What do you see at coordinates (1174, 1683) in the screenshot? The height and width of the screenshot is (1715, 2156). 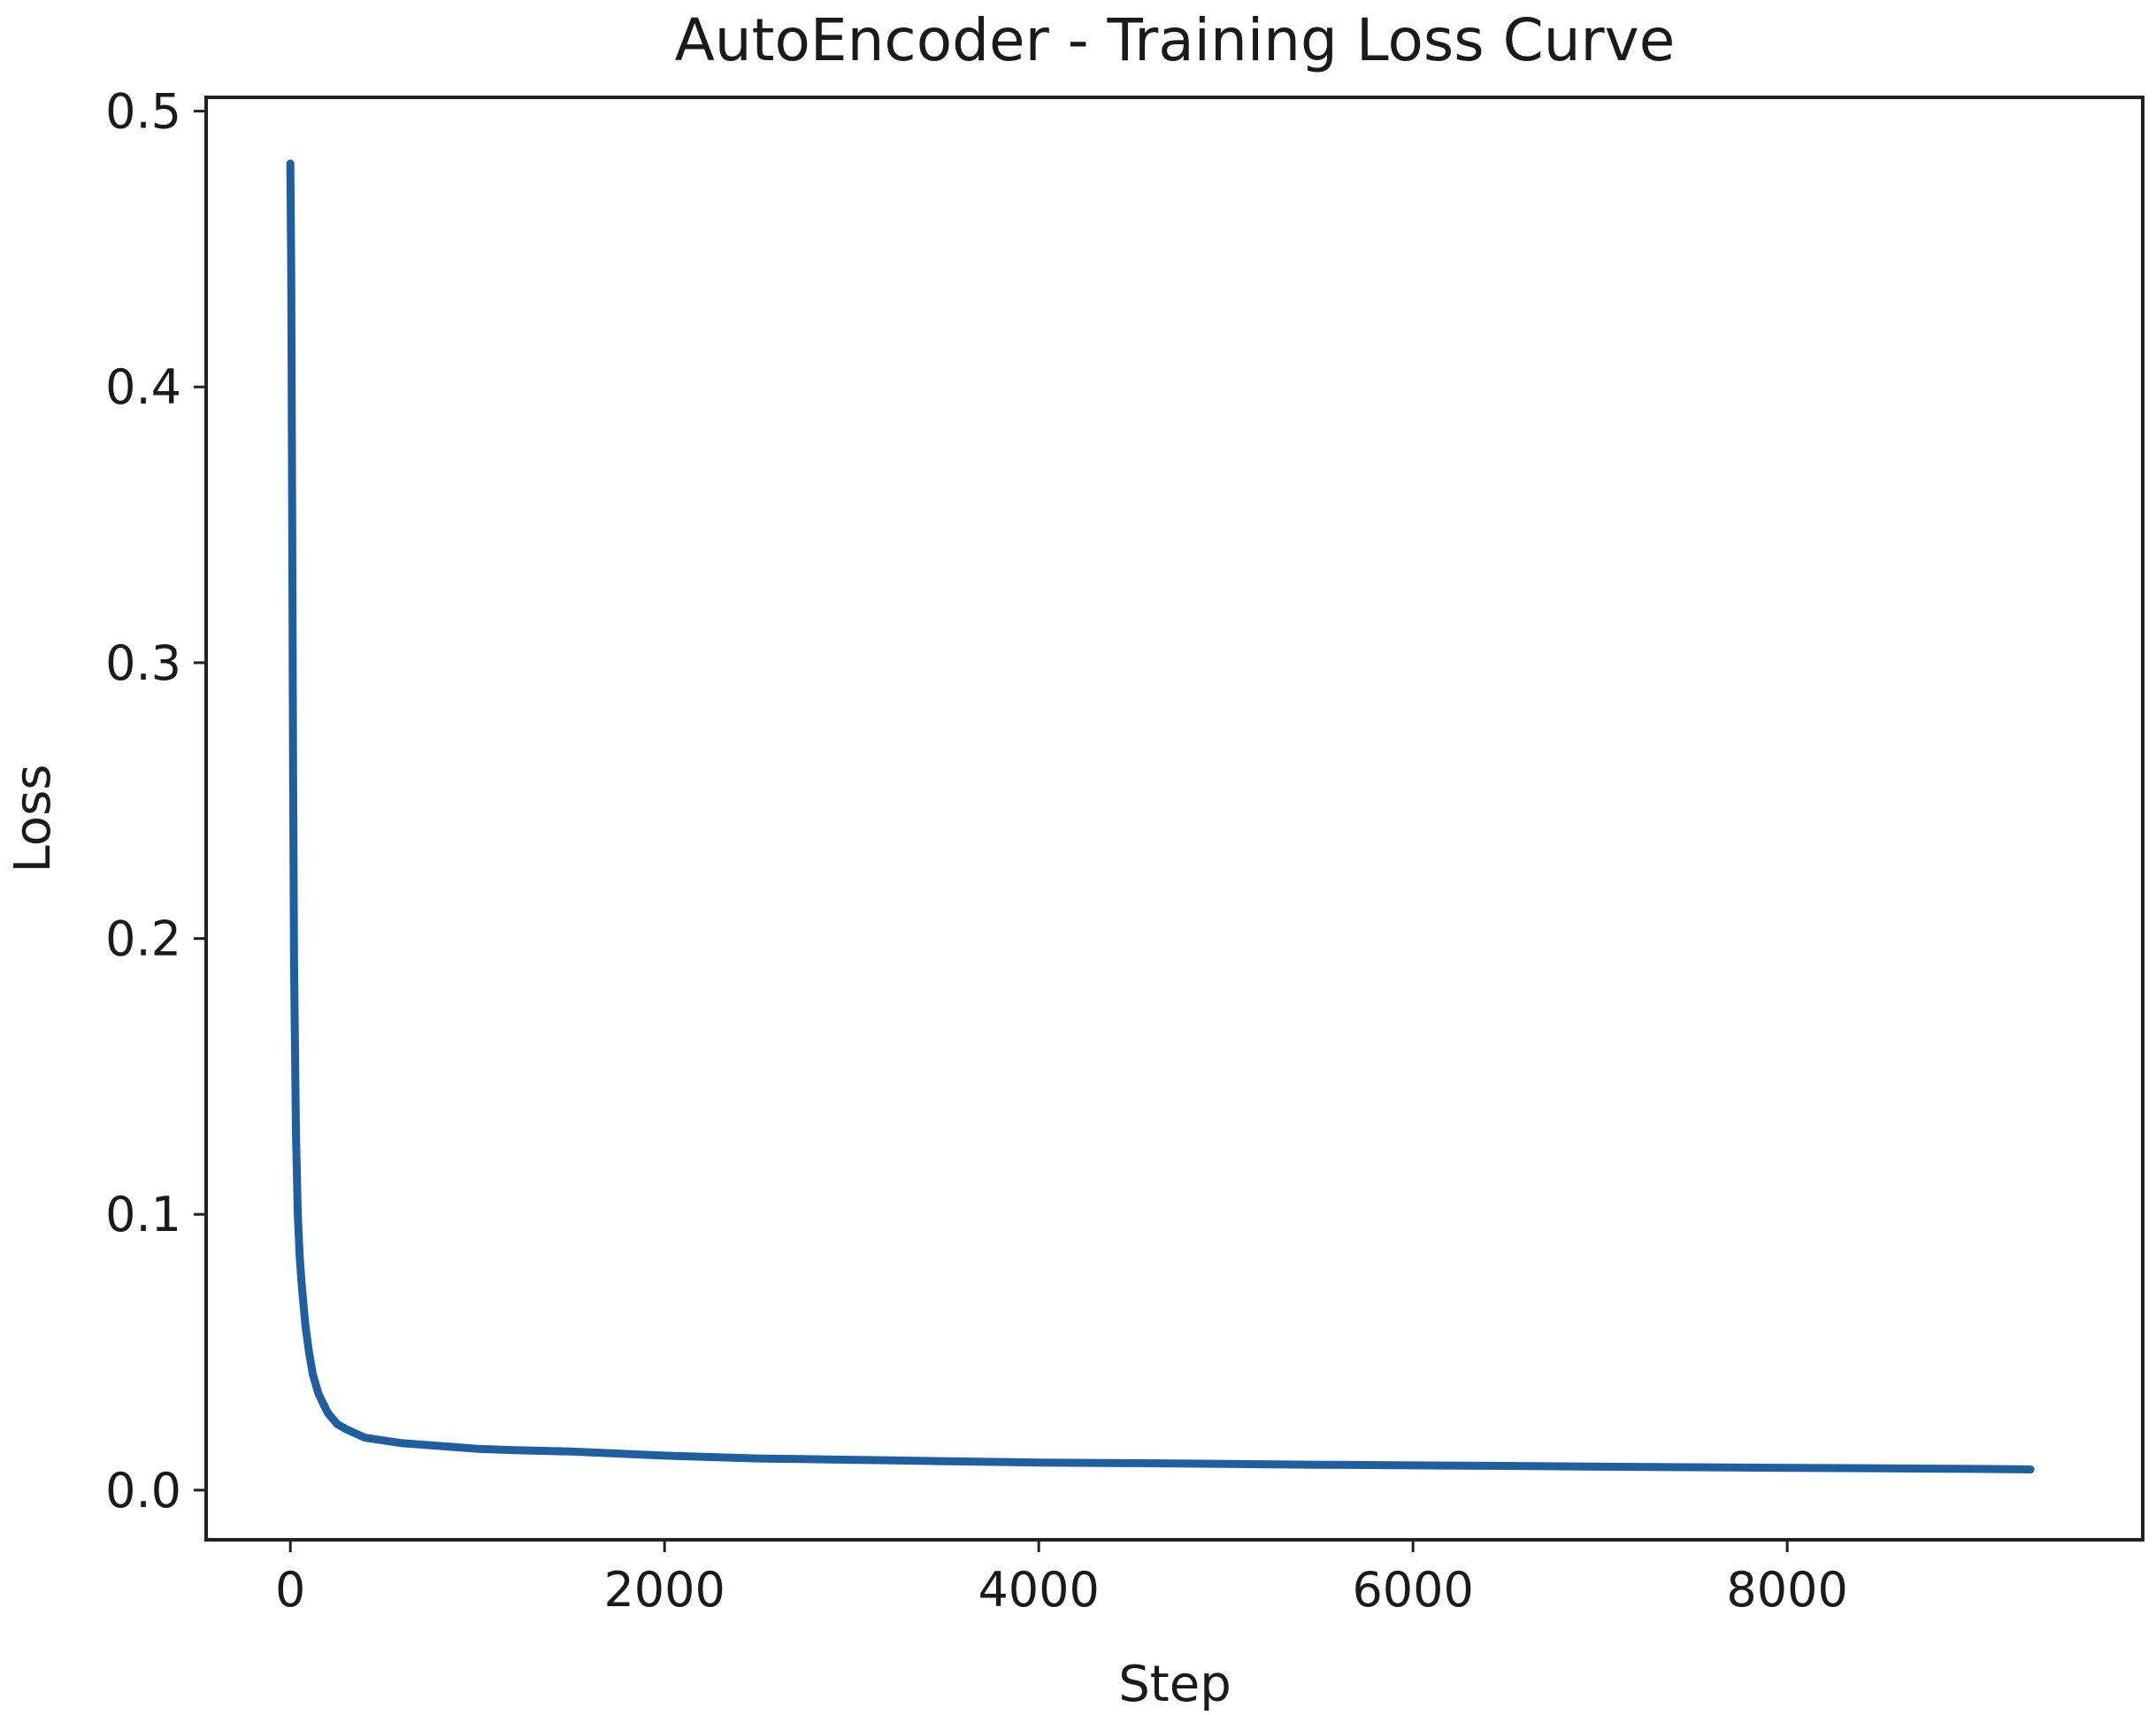 I see `x-axis-label: Step` at bounding box center [1174, 1683].